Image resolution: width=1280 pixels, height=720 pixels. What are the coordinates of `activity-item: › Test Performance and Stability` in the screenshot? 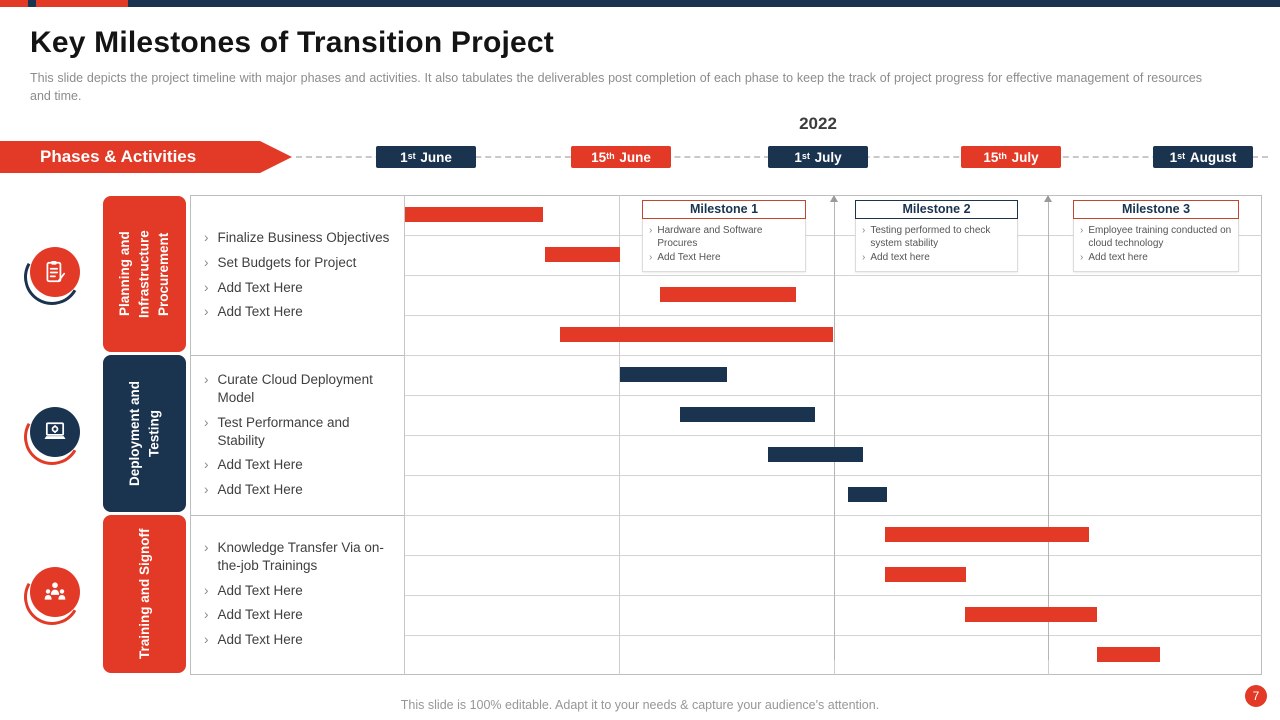 It's located at (300, 432).